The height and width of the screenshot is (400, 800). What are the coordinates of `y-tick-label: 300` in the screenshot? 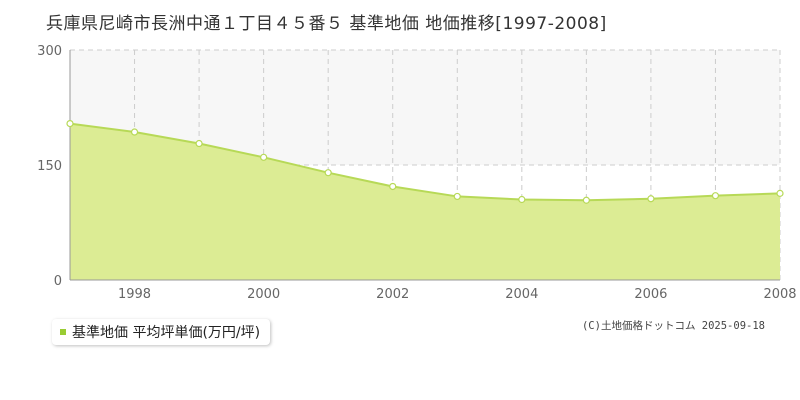 It's located at (49, 51).